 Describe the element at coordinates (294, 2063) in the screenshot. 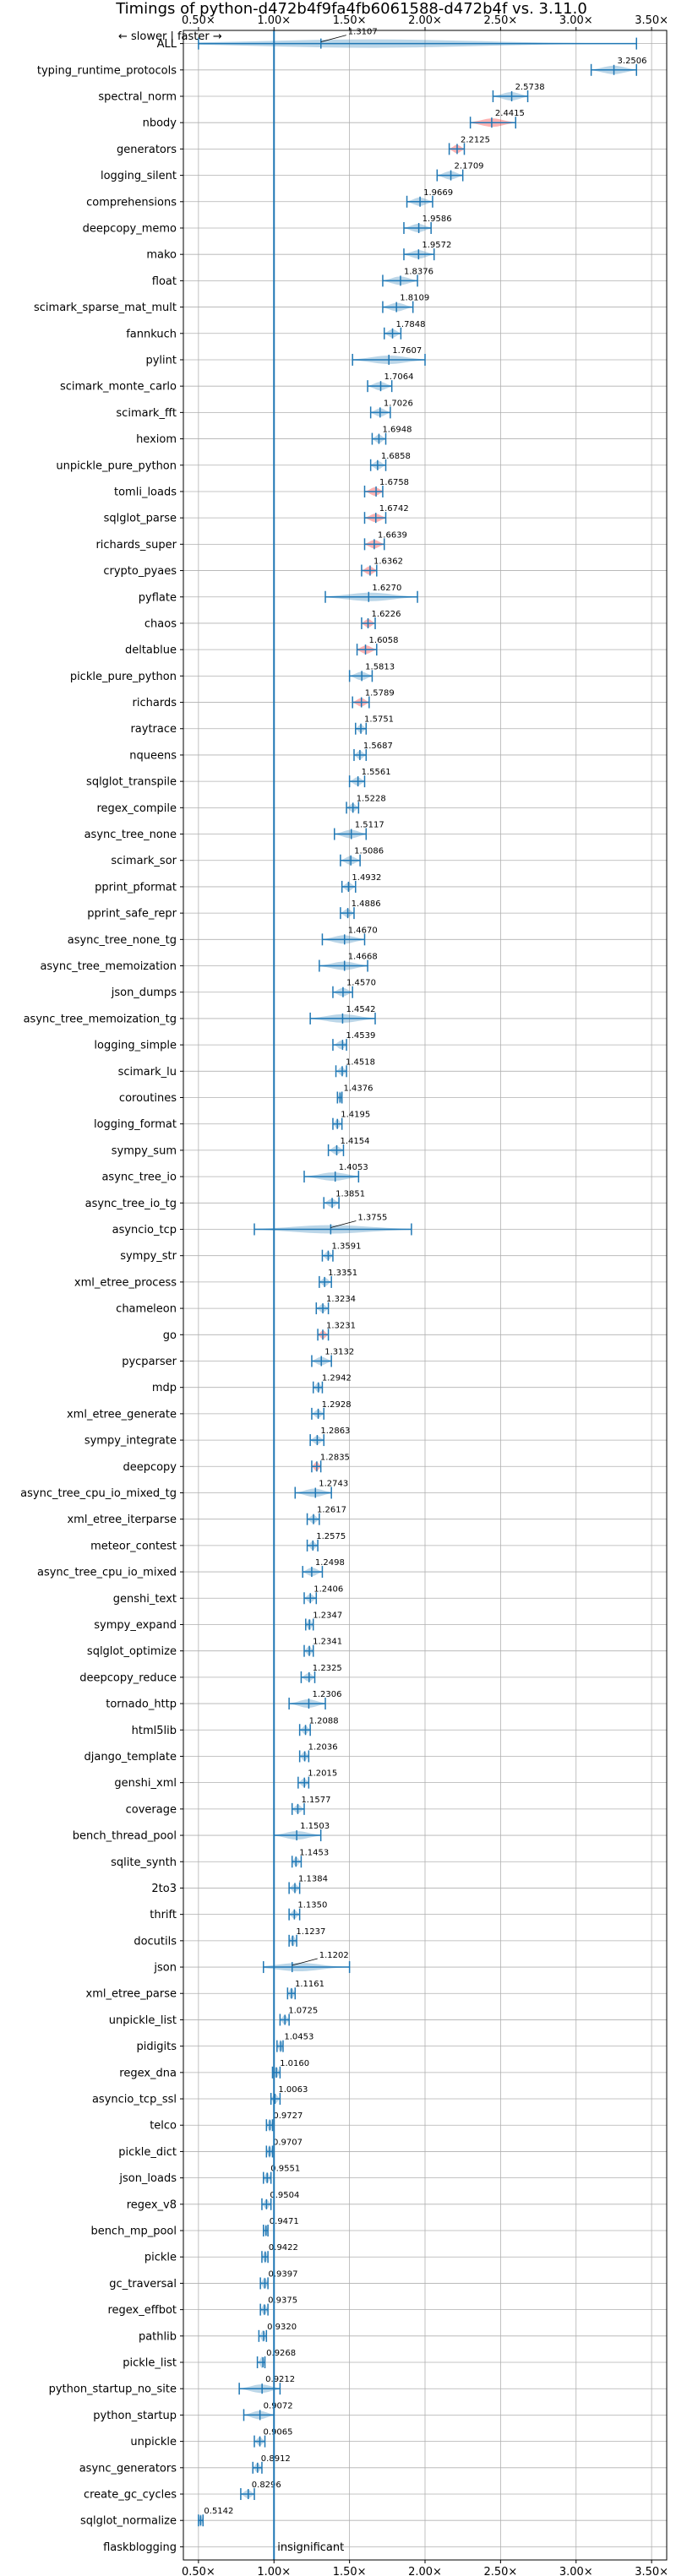

I see `value-label: 1.0160` at that location.